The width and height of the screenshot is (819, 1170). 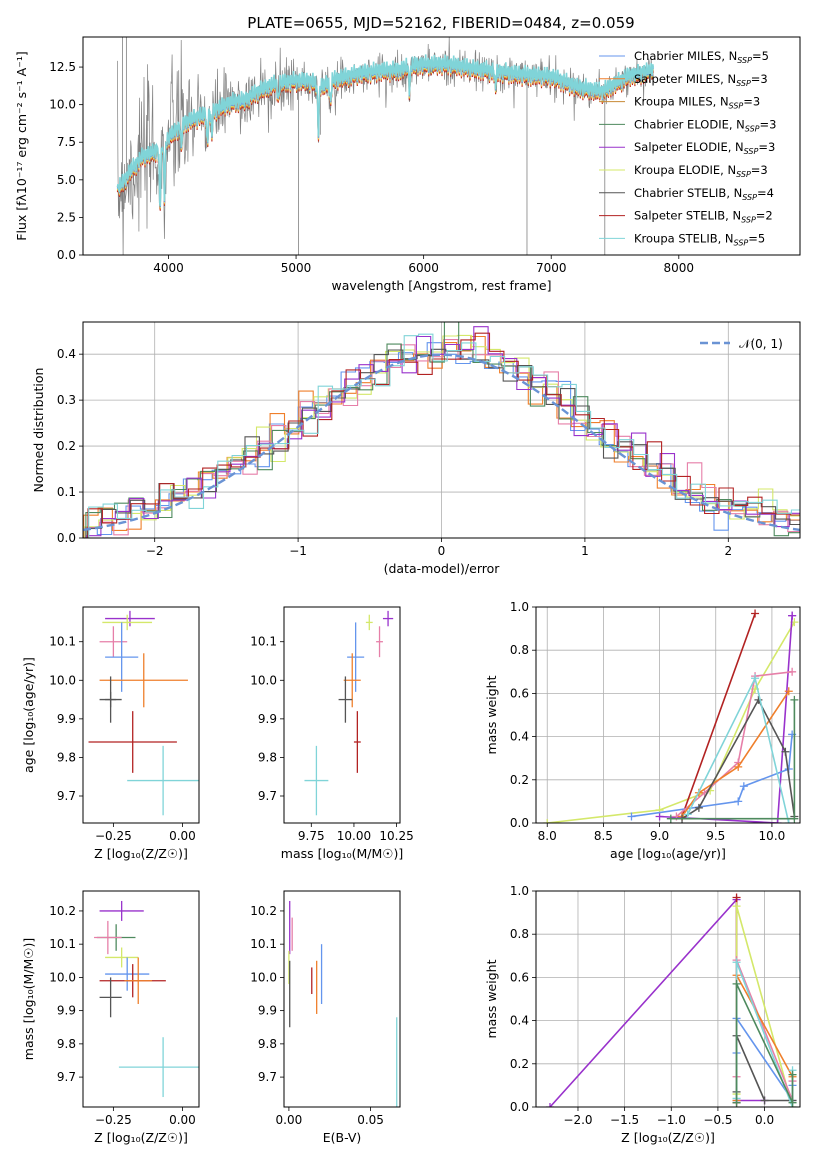 What do you see at coordinates (385, 146) in the screenshot?
I see `spectrum-lines` at bounding box center [385, 146].